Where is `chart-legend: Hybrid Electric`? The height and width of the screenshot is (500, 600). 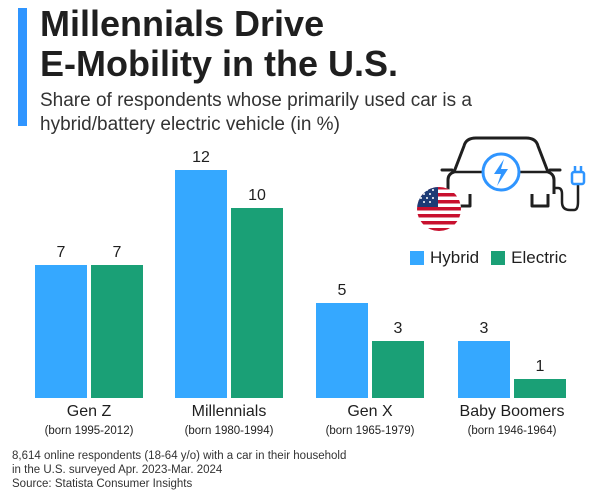
chart-legend: Hybrid Electric is located at coordinates (488, 258).